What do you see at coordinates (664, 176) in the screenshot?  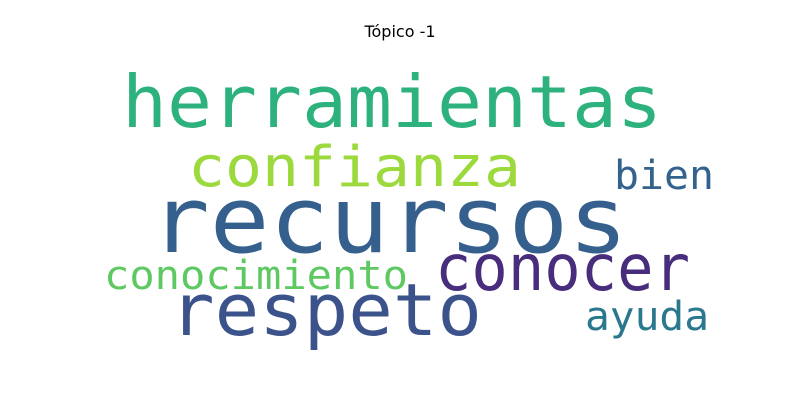 I see `word-bien: bien` at bounding box center [664, 176].